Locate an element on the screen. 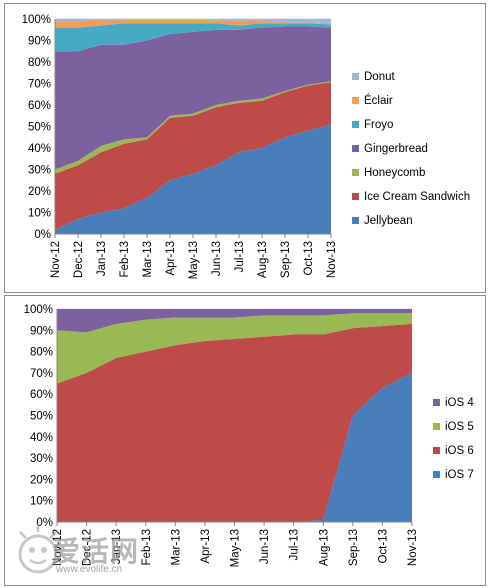  c1-legend-label: Jellybean is located at coordinates (388, 221).